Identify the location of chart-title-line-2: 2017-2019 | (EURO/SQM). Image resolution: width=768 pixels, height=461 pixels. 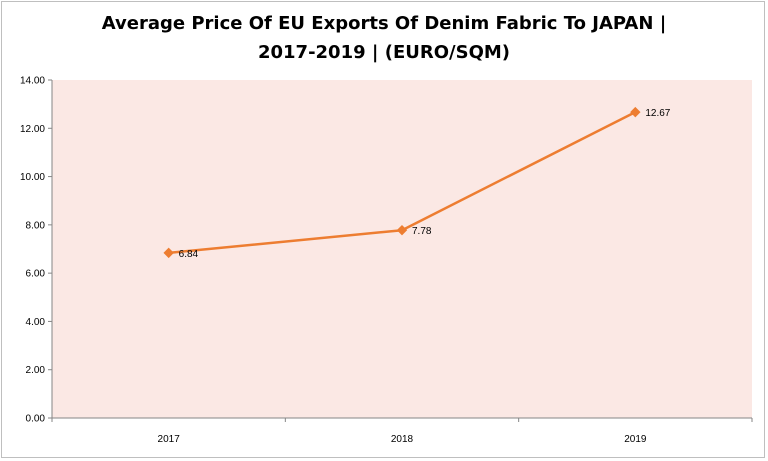
(384, 52).